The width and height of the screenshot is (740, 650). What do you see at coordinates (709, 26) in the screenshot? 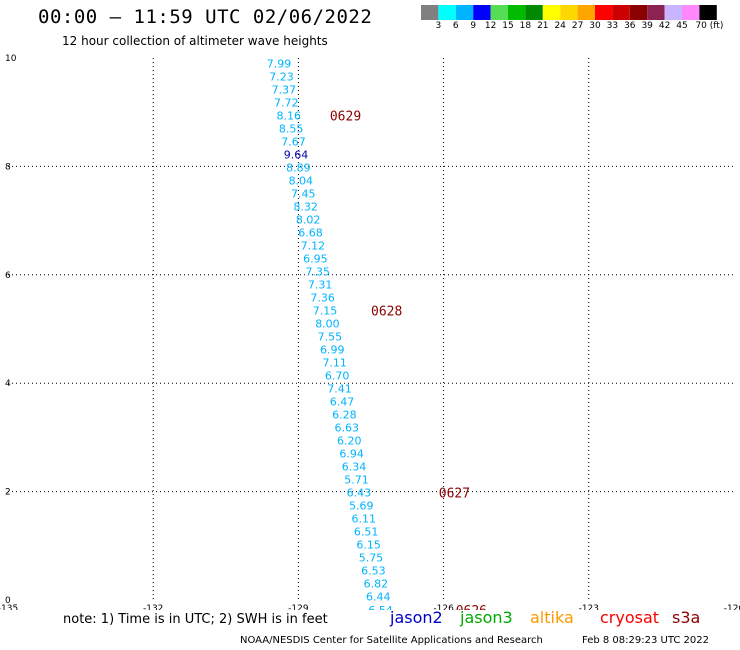
I see `color-scale-label: 70 (ft)` at bounding box center [709, 26].